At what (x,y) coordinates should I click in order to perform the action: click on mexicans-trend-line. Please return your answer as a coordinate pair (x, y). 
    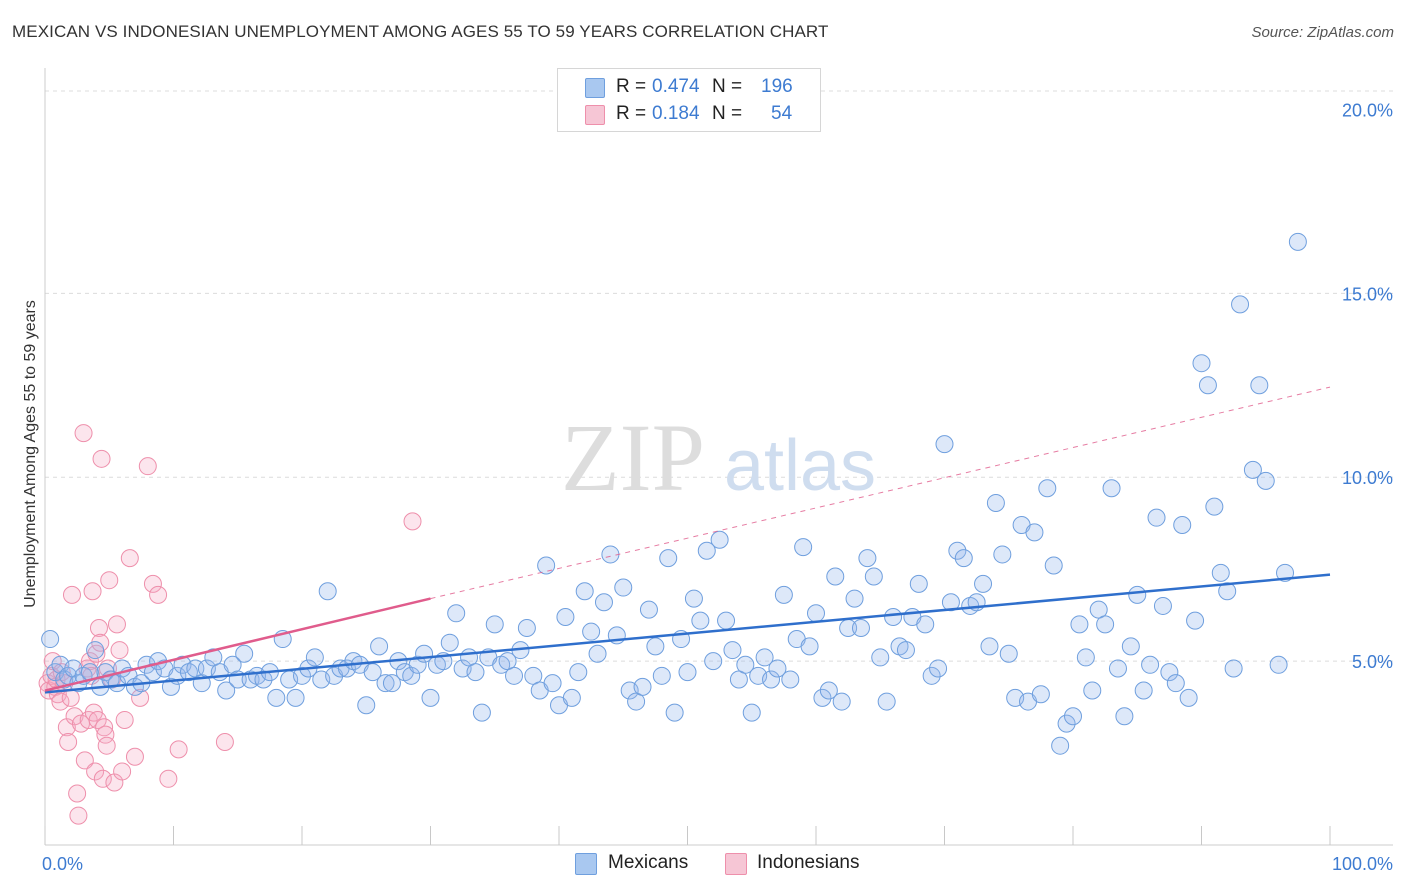
    Looking at the image, I should click on (687, 633).